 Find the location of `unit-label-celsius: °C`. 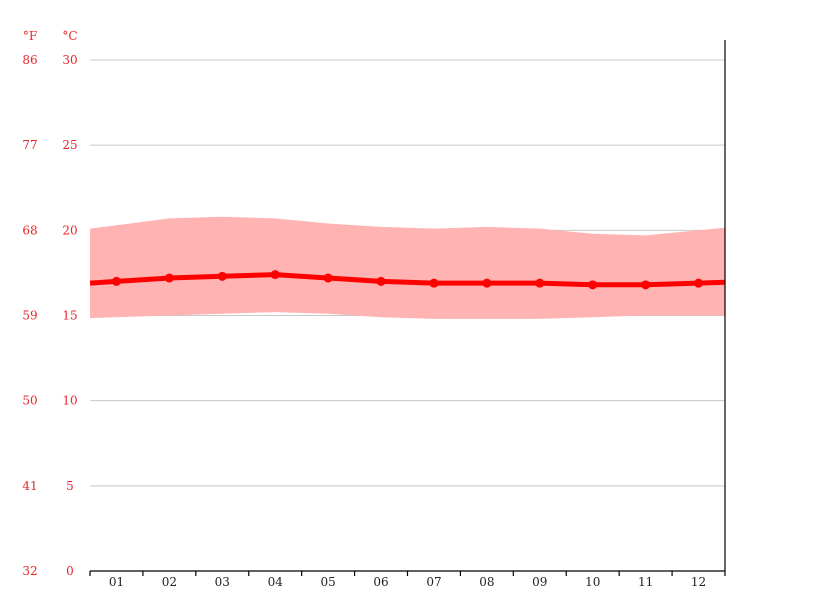

unit-label-celsius: °C is located at coordinates (69, 36).